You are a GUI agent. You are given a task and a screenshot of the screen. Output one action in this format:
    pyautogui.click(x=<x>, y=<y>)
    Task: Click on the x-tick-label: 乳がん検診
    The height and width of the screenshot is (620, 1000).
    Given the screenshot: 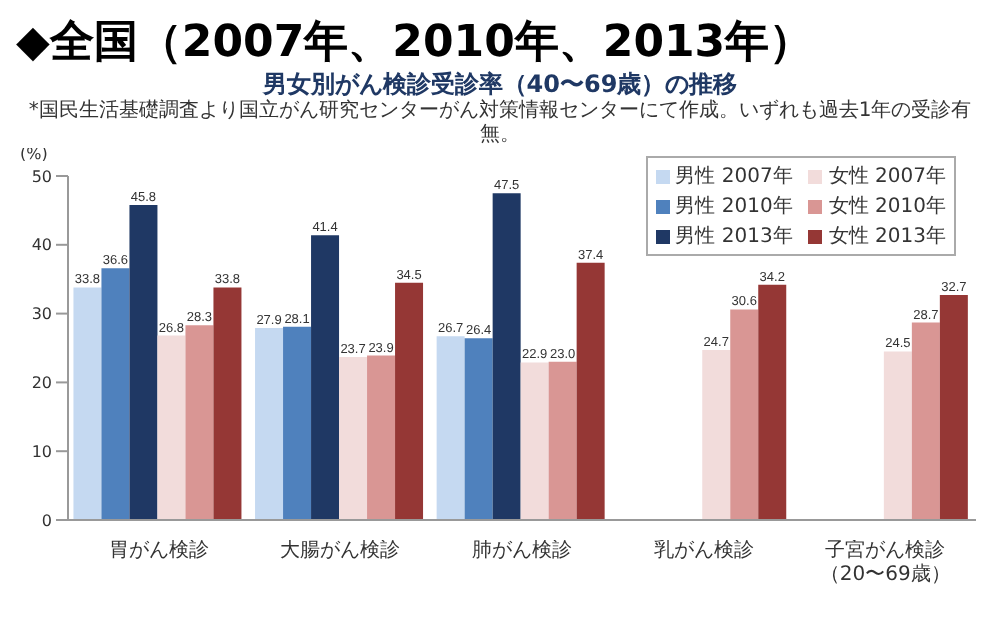 What is the action you would take?
    pyautogui.click(x=703, y=552)
    